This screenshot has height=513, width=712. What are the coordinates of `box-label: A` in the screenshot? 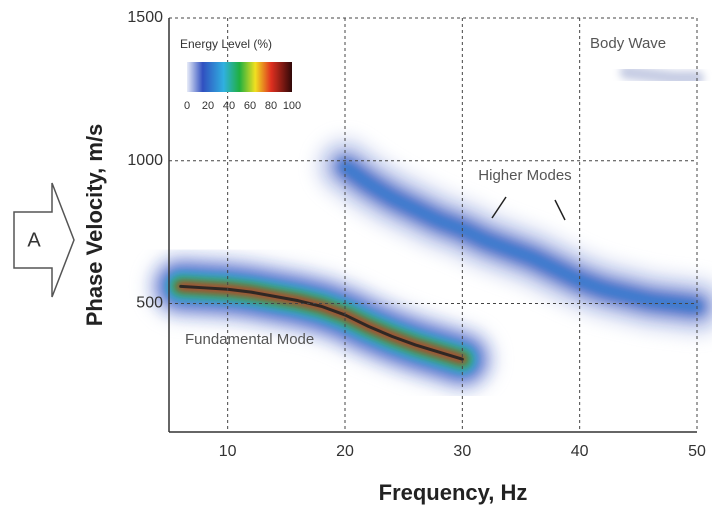 It's located at (34, 240).